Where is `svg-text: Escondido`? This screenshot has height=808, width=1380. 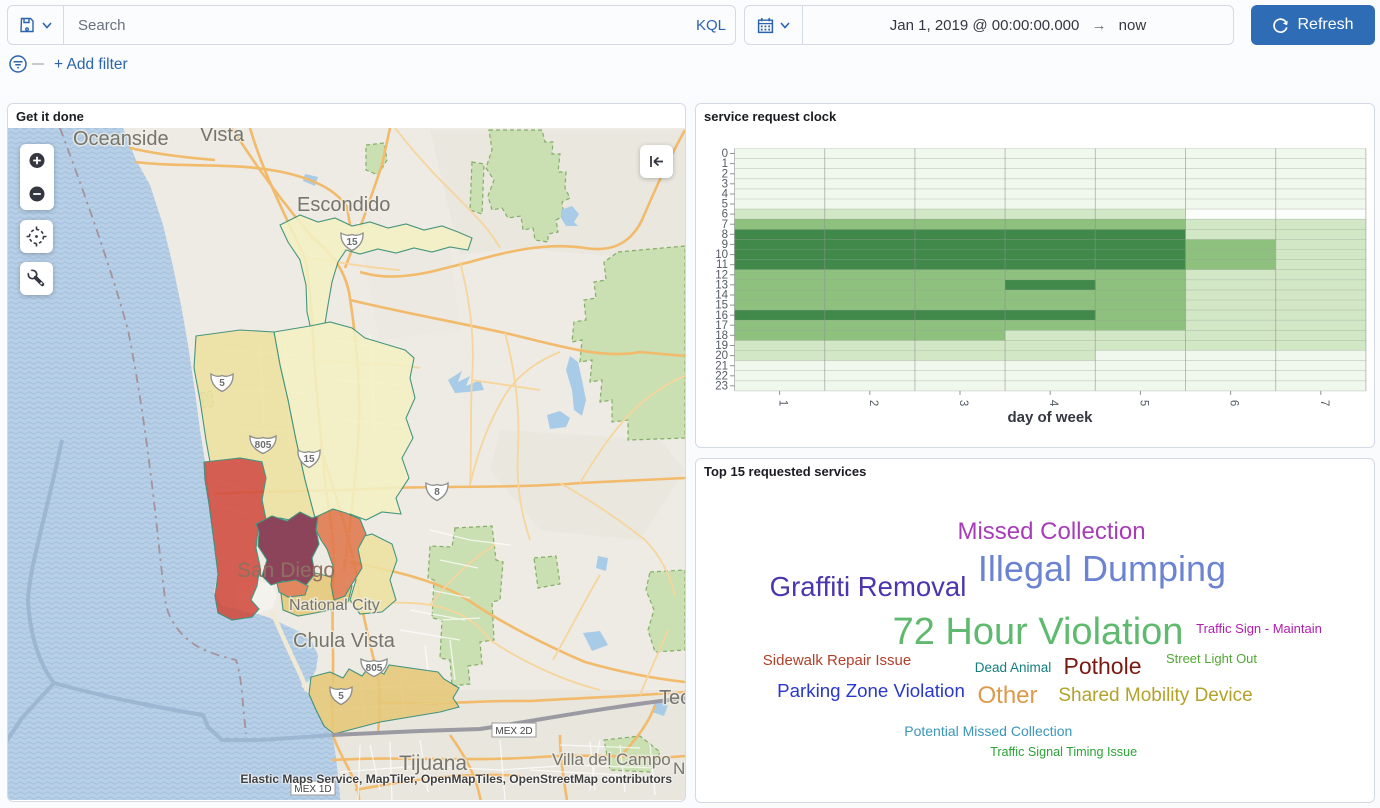 svg-text: Escondido is located at coordinates (343, 205).